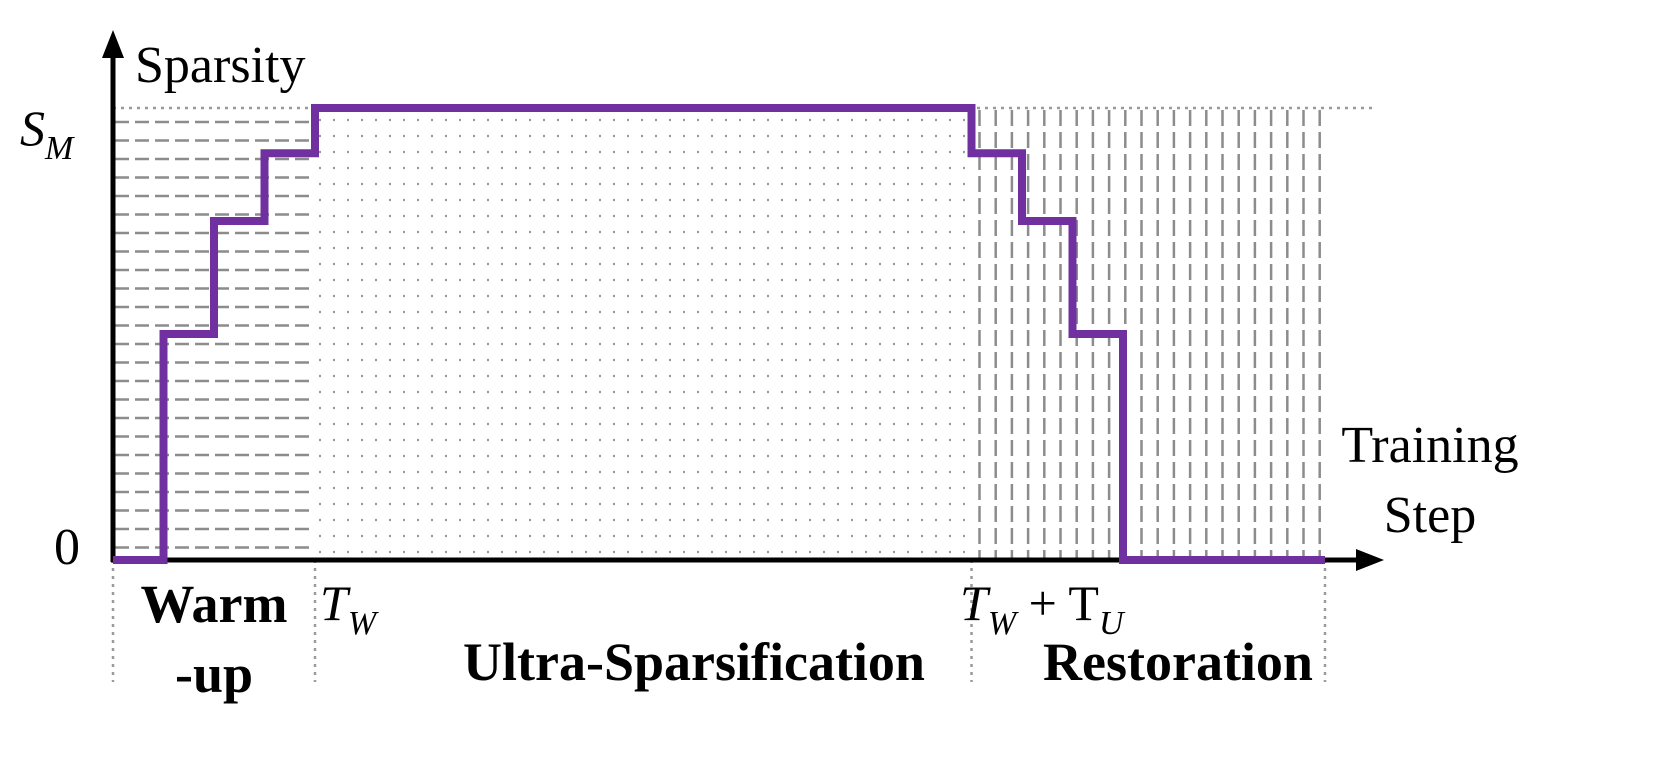 This screenshot has height=782, width=1661. I want to click on x-marker-tw-plus-tu: TW + TU, so click(1043, 608).